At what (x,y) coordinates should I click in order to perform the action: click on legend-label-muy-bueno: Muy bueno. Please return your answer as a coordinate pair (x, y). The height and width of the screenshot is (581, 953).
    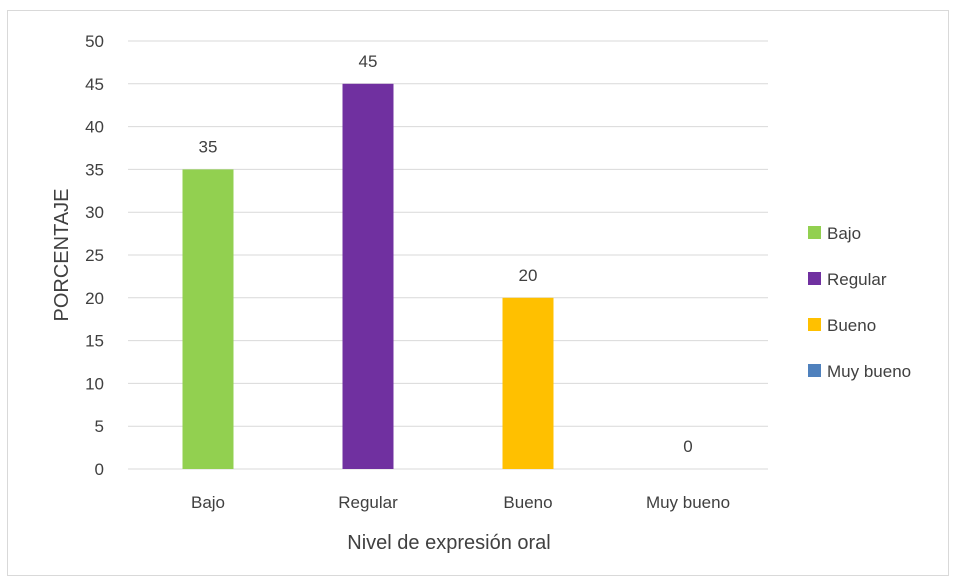
    Looking at the image, I should click on (869, 371).